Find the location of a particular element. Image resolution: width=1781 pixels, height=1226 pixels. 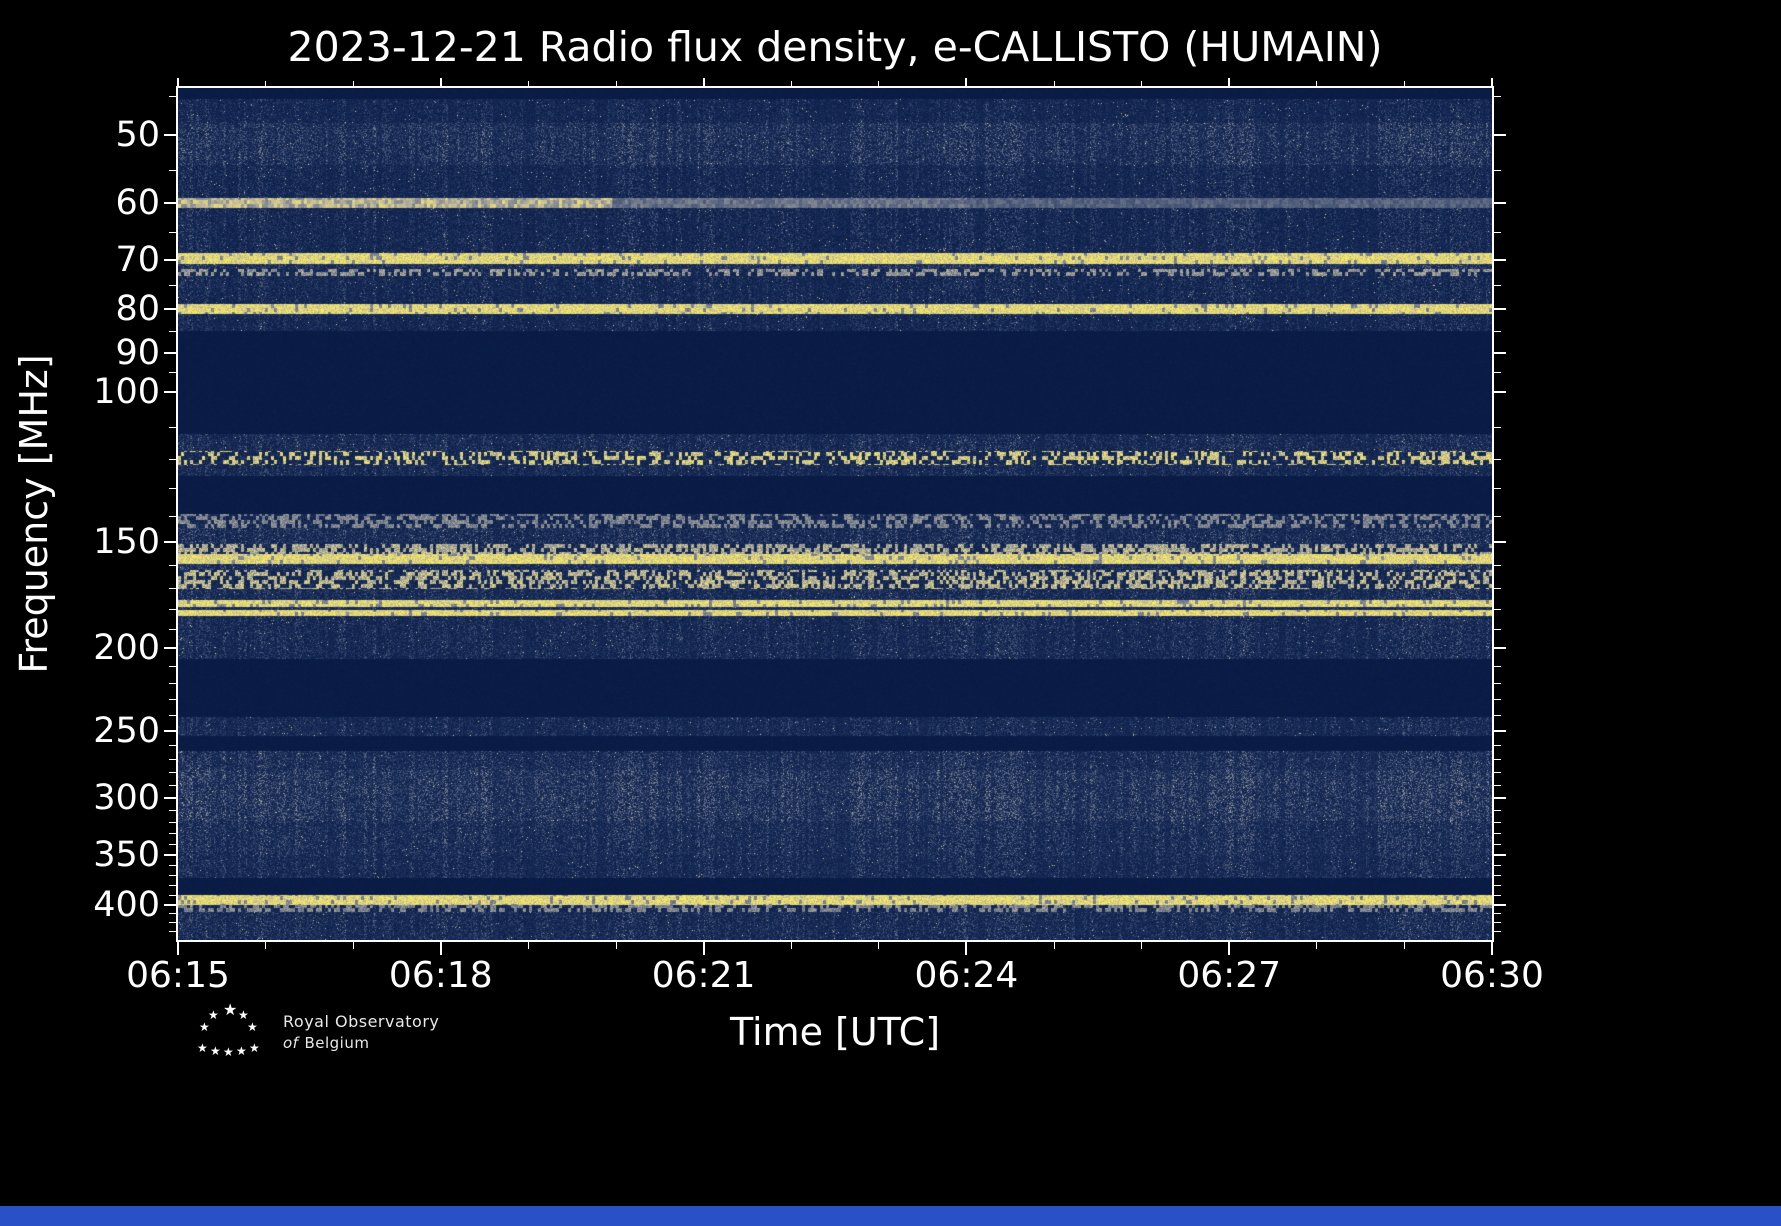

y-tick-label: 70 is located at coordinates (137, 259).